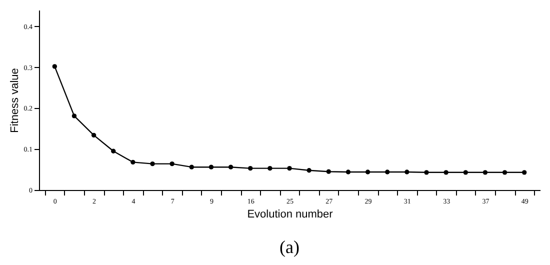 This screenshot has height=265, width=550. What do you see at coordinates (14, 100) in the screenshot?
I see `y-axis-title: Fitness value` at bounding box center [14, 100].